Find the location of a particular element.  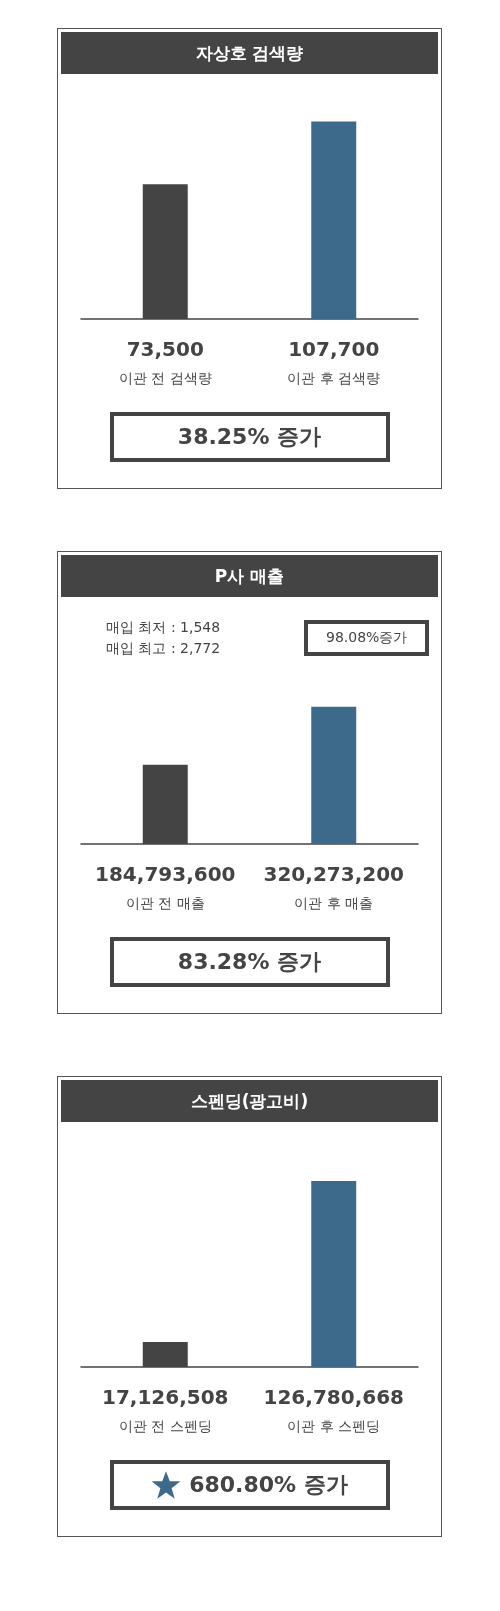

text: 83.28% 증가 is located at coordinates (249, 962).